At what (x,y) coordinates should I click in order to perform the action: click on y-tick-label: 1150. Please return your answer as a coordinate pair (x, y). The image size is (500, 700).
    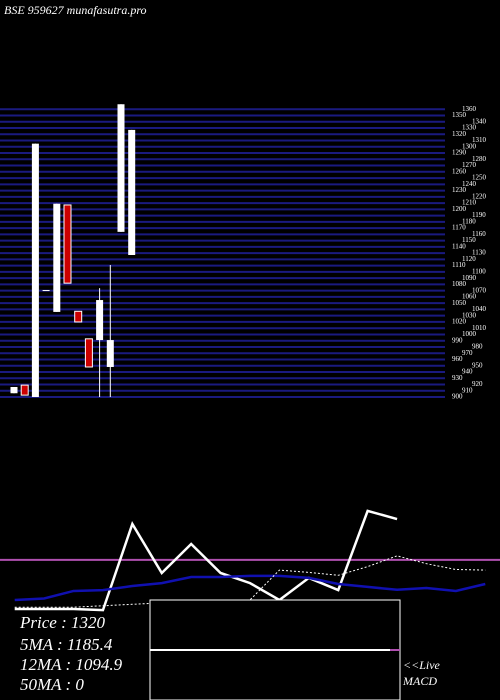
    Looking at the image, I should click on (469, 240).